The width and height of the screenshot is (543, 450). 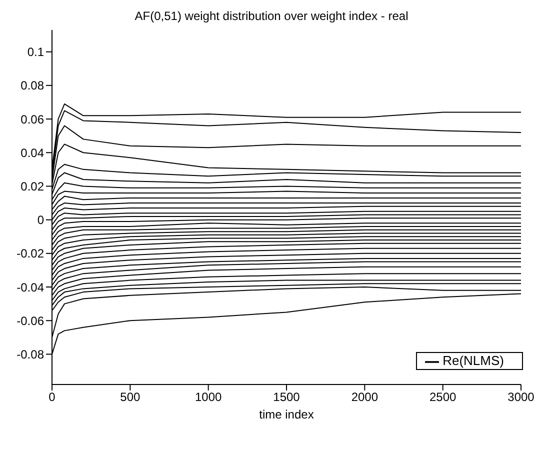 What do you see at coordinates (30, 253) in the screenshot?
I see `y-tick-label: -0.02` at bounding box center [30, 253].